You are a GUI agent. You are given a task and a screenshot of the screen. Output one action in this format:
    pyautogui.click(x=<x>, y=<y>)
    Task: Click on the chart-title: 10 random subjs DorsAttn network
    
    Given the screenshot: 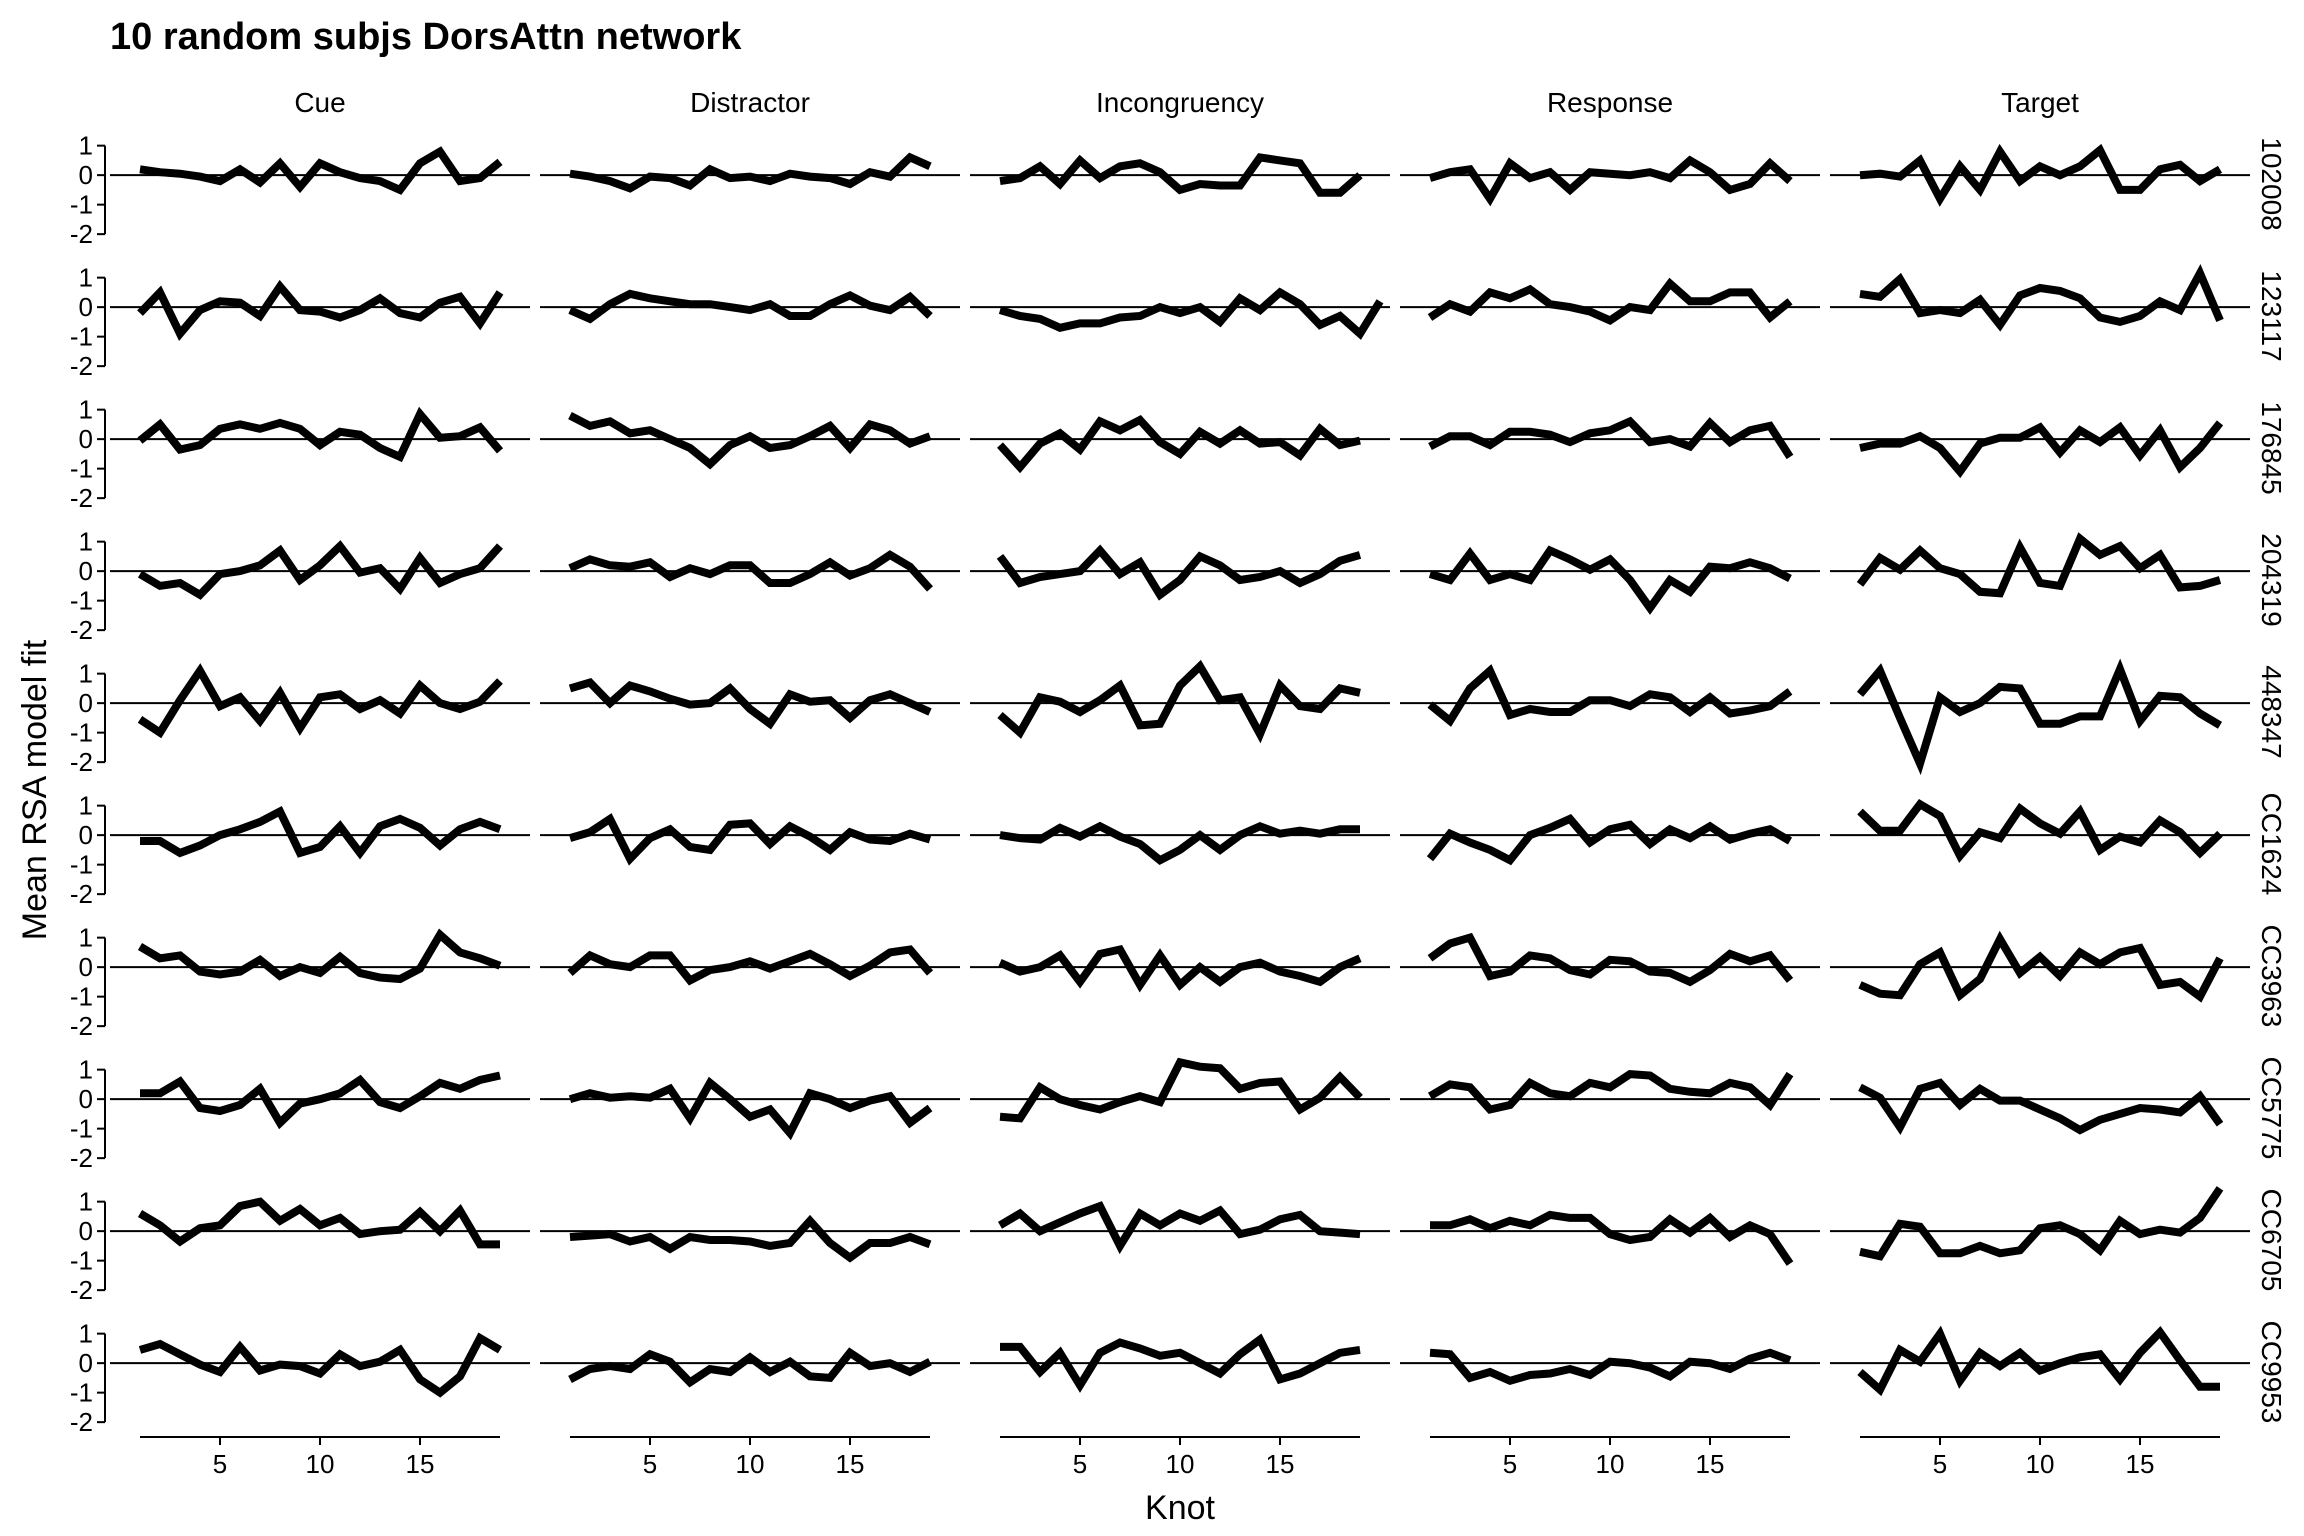 What is the action you would take?
    pyautogui.click(x=426, y=37)
    